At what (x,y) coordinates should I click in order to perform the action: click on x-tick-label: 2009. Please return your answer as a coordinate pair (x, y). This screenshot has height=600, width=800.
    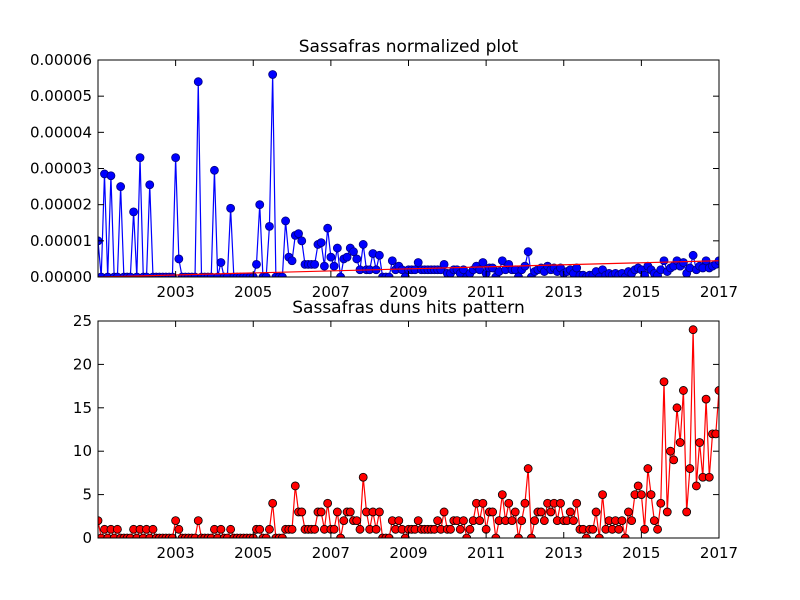
    Looking at the image, I should click on (408, 292).